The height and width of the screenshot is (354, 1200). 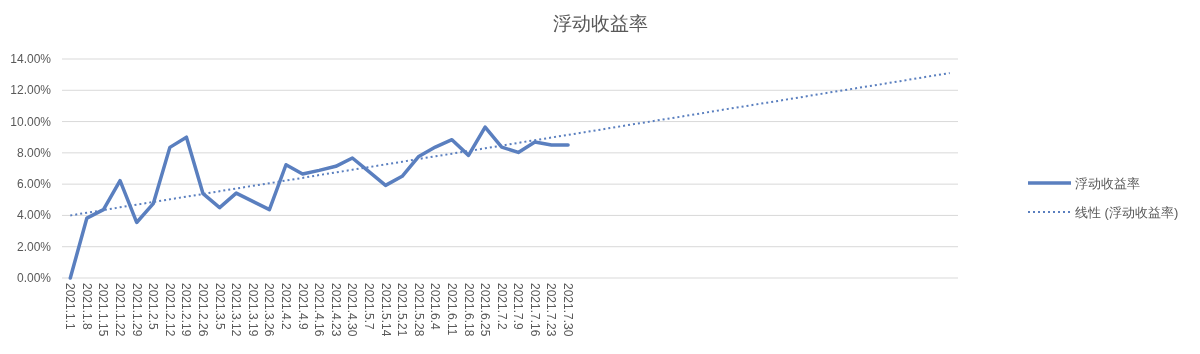 I want to click on x-tick-label: 2021.1.15, so click(x=103, y=310).